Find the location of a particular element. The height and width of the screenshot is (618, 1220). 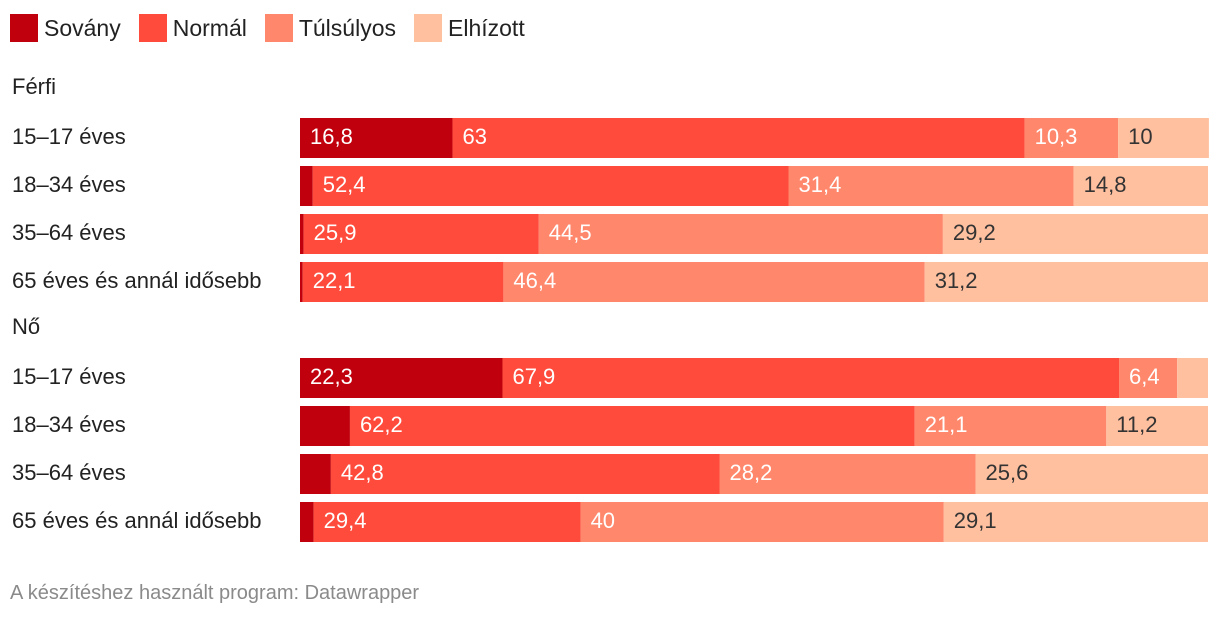

legend-item: Túlsúlyos is located at coordinates (330, 28).